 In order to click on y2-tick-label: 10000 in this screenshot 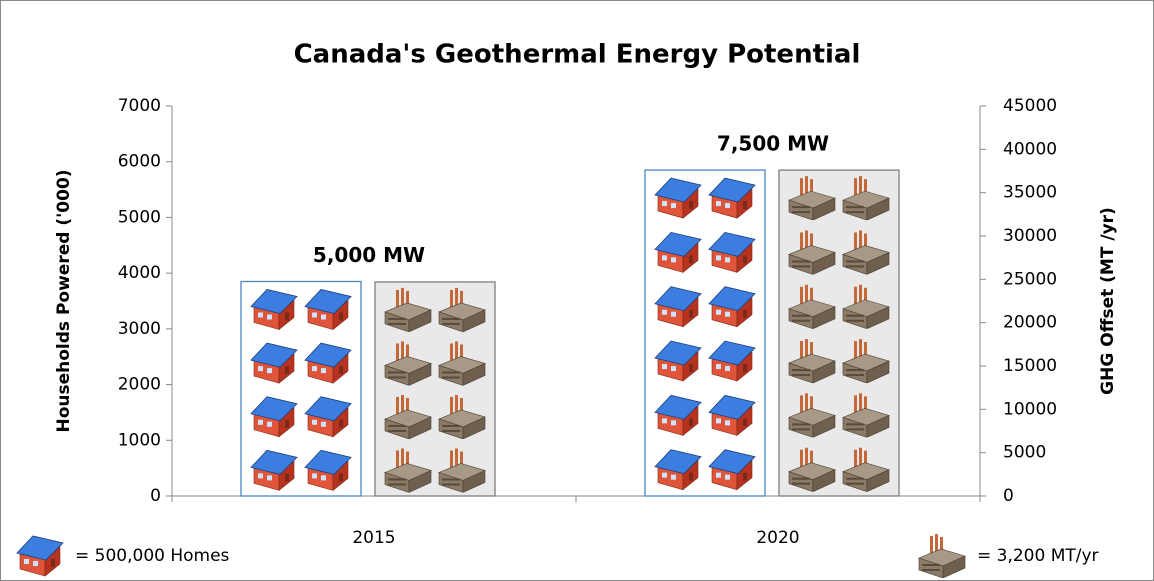, I will do `click(1030, 409)`.